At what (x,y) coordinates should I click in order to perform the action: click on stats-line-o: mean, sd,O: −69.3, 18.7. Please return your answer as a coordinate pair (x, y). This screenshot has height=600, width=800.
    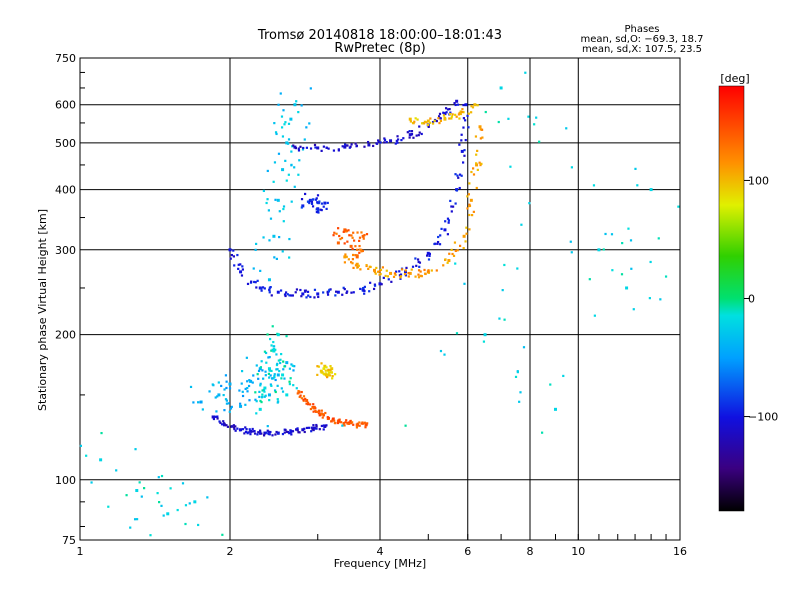
    Looking at the image, I should click on (642, 39).